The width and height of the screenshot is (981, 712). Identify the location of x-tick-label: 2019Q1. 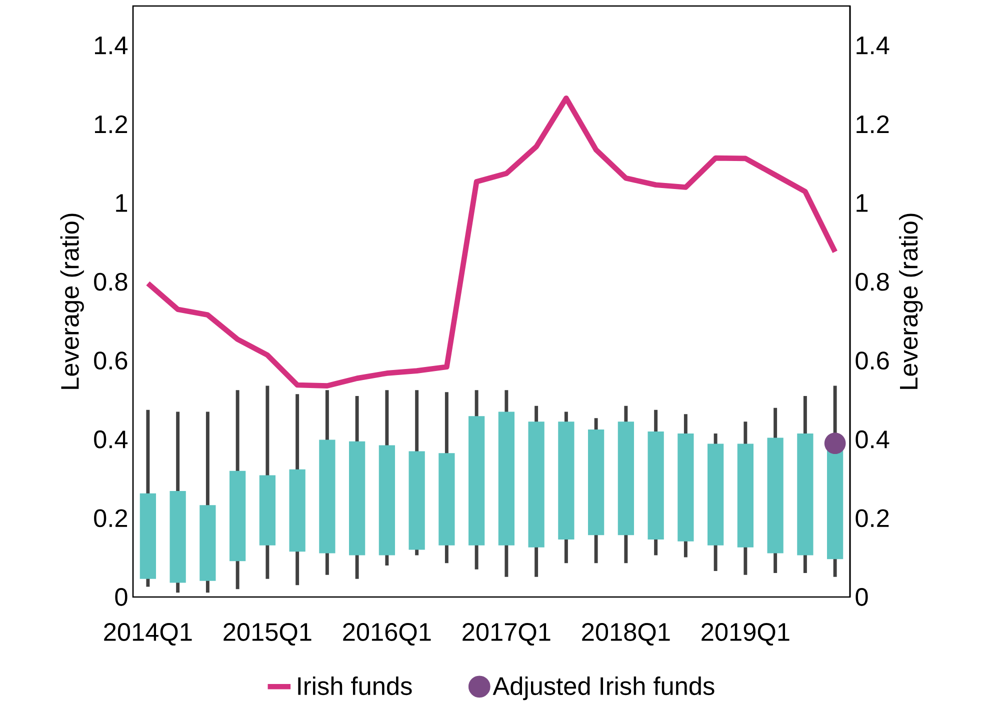
(746, 634).